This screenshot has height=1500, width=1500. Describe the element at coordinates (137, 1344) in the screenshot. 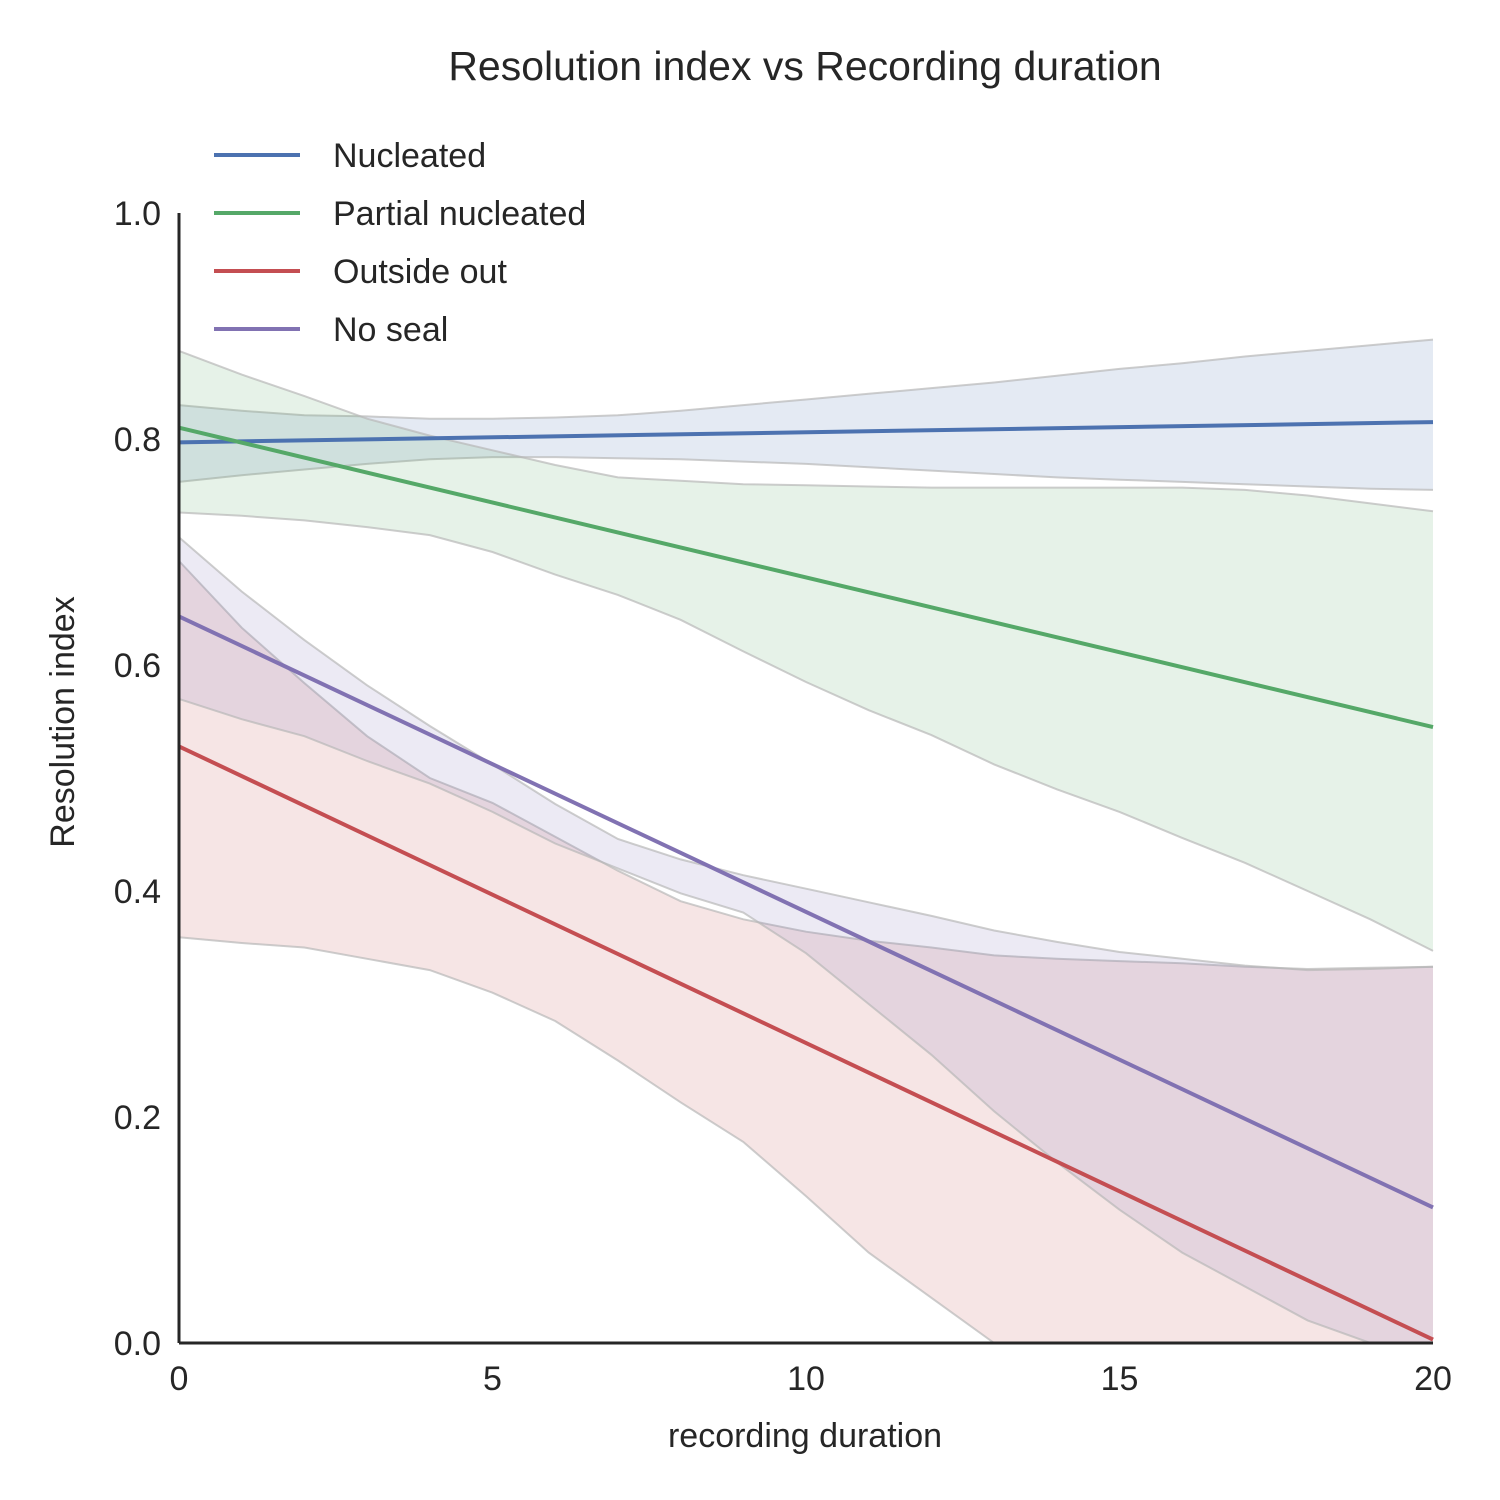

I see `y-tick-label: 0.0` at that location.